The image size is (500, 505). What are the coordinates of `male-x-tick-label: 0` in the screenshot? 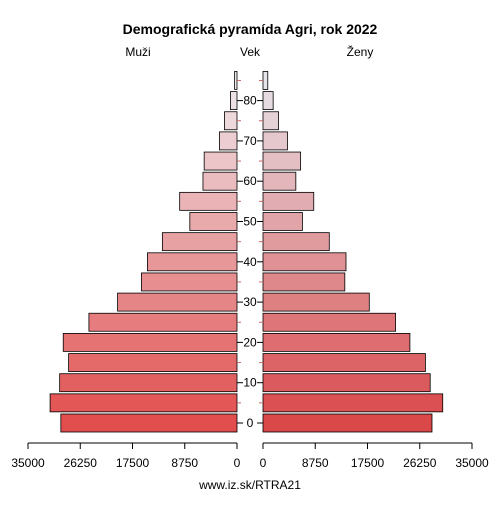 It's located at (237, 463).